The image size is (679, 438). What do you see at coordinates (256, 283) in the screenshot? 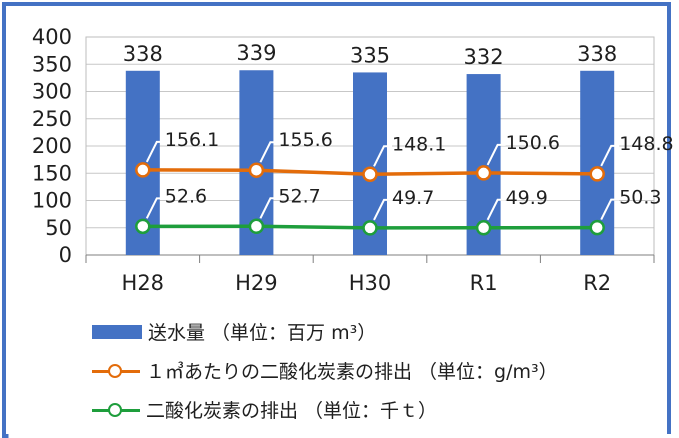
I see `x-tick-label: H29` at bounding box center [256, 283].